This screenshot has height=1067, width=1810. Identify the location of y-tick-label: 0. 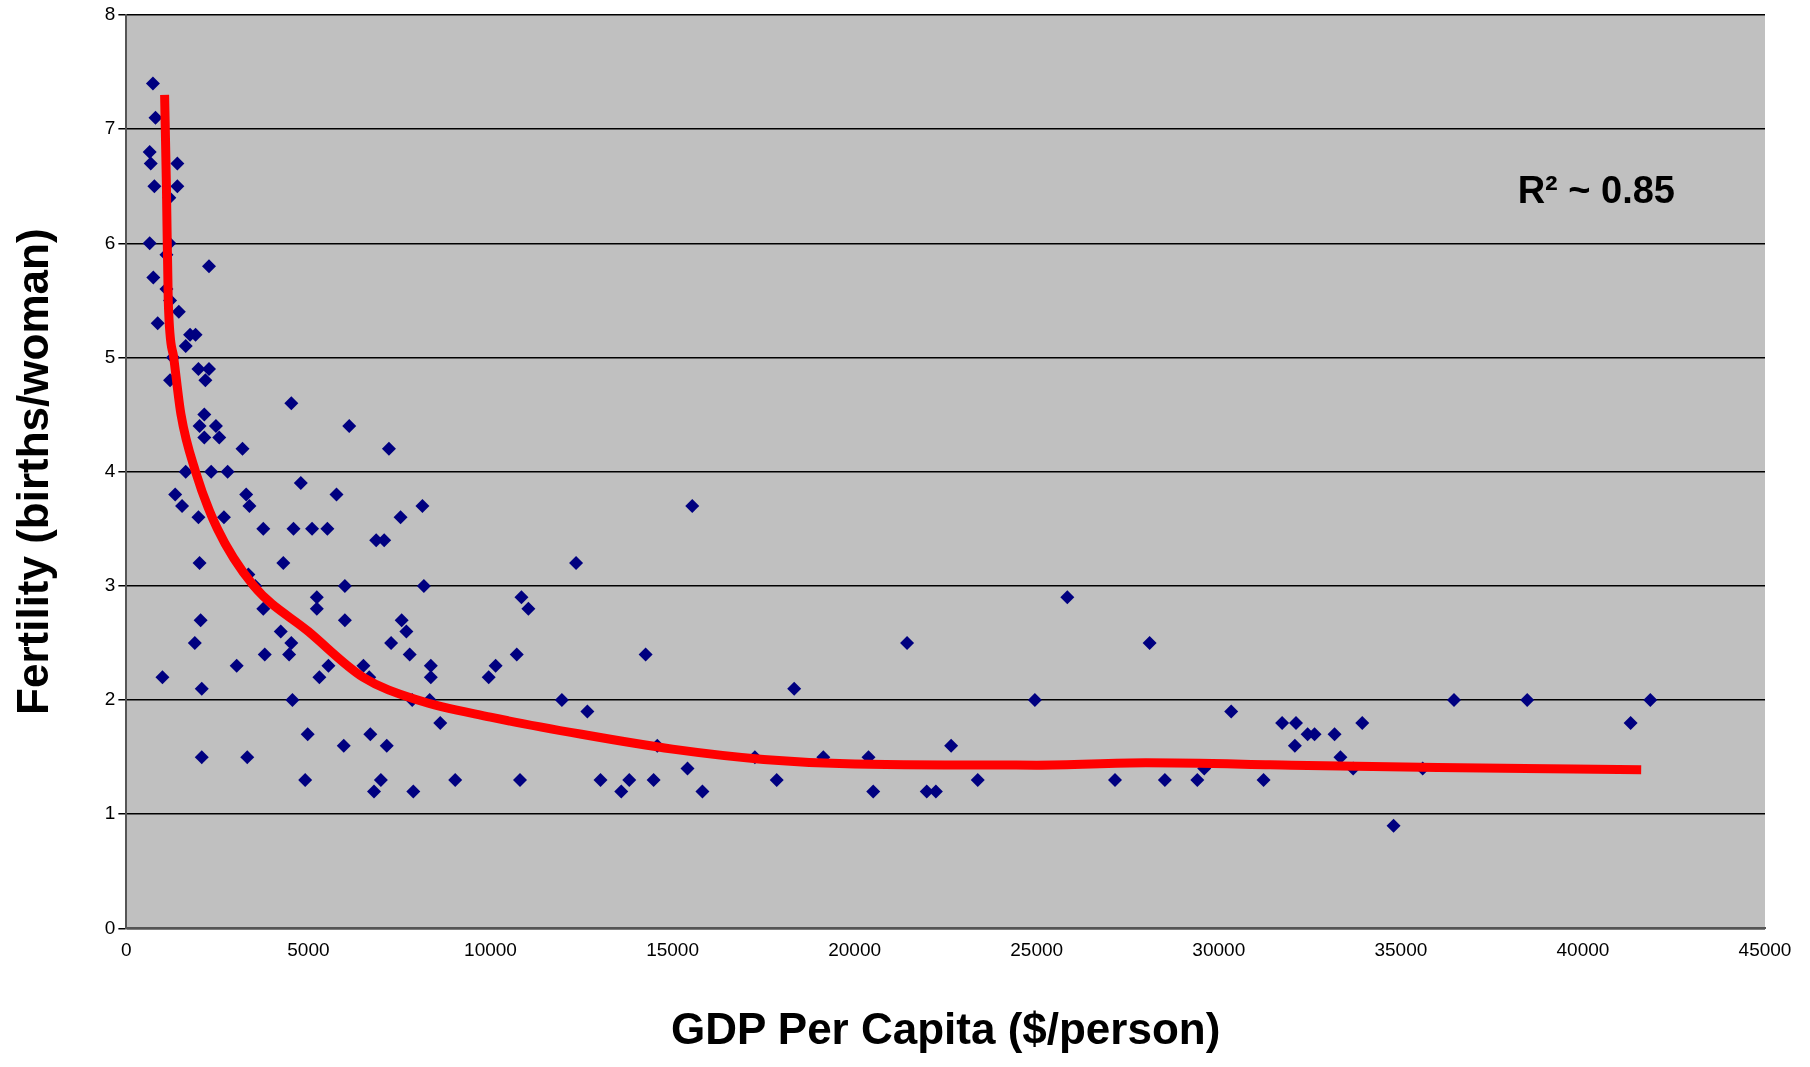
(110, 927).